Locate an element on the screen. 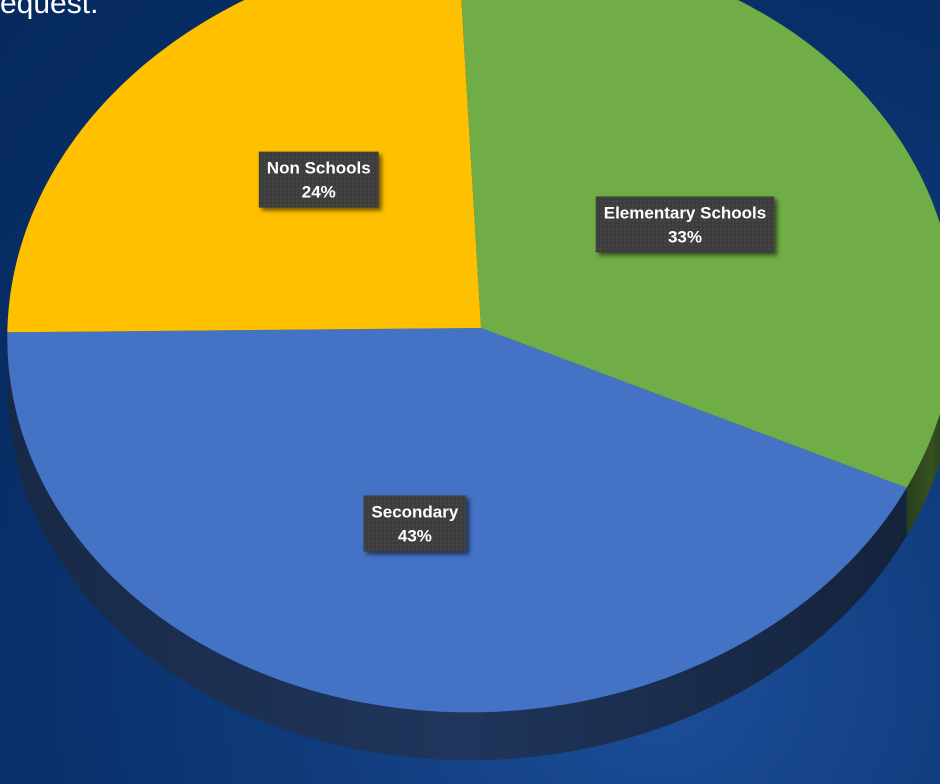  data-label-elementary-schools: Elementary Schools 33% is located at coordinates (685, 224).